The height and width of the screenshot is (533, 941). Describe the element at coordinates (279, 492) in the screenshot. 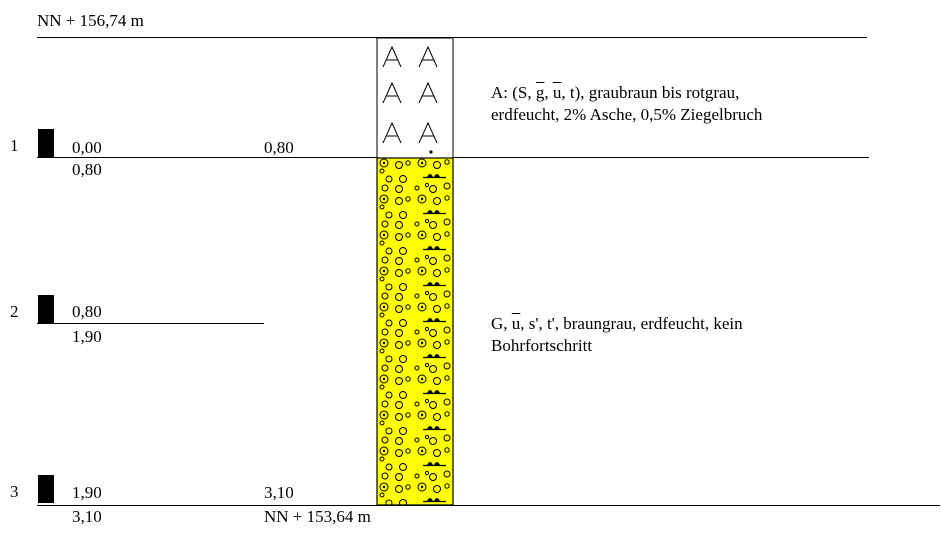

I see `layer-bottom-depth: 3,10` at that location.